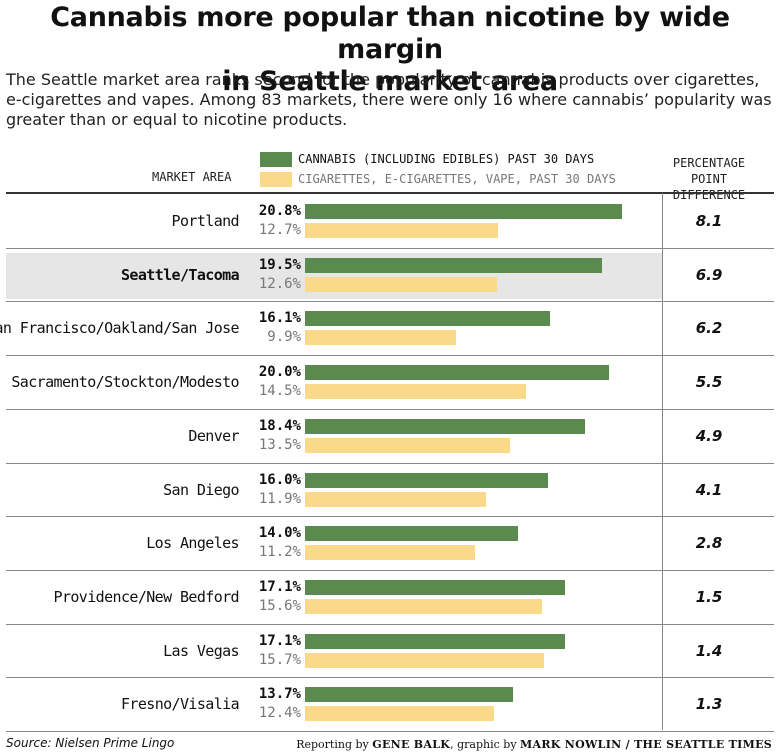 The width and height of the screenshot is (780, 753). What do you see at coordinates (279, 713) in the screenshot?
I see `nicotine-value-label: 12.4%` at bounding box center [279, 713].